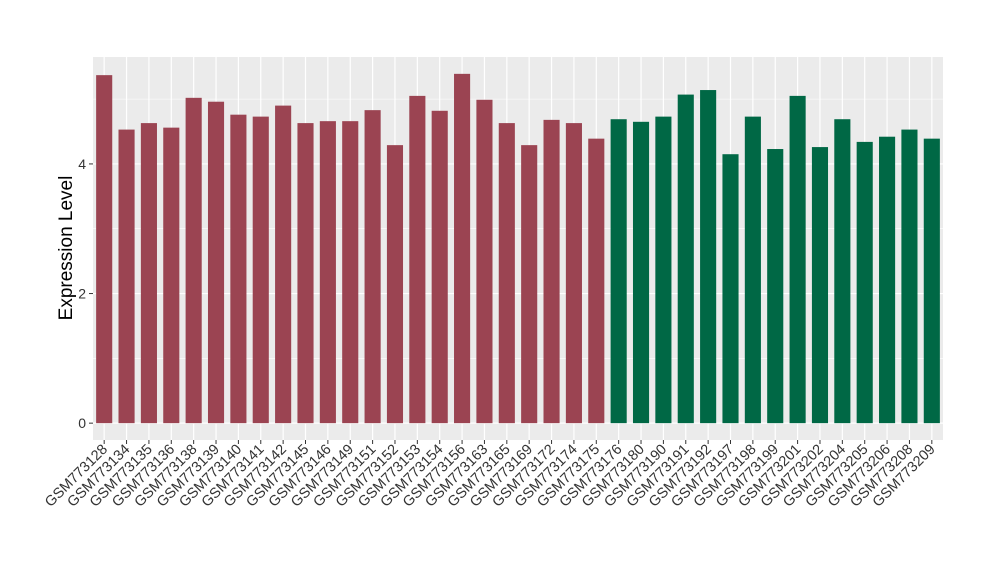 The image size is (1000, 580). What do you see at coordinates (82, 294) in the screenshot?
I see `y-tick-label: 2` at bounding box center [82, 294].